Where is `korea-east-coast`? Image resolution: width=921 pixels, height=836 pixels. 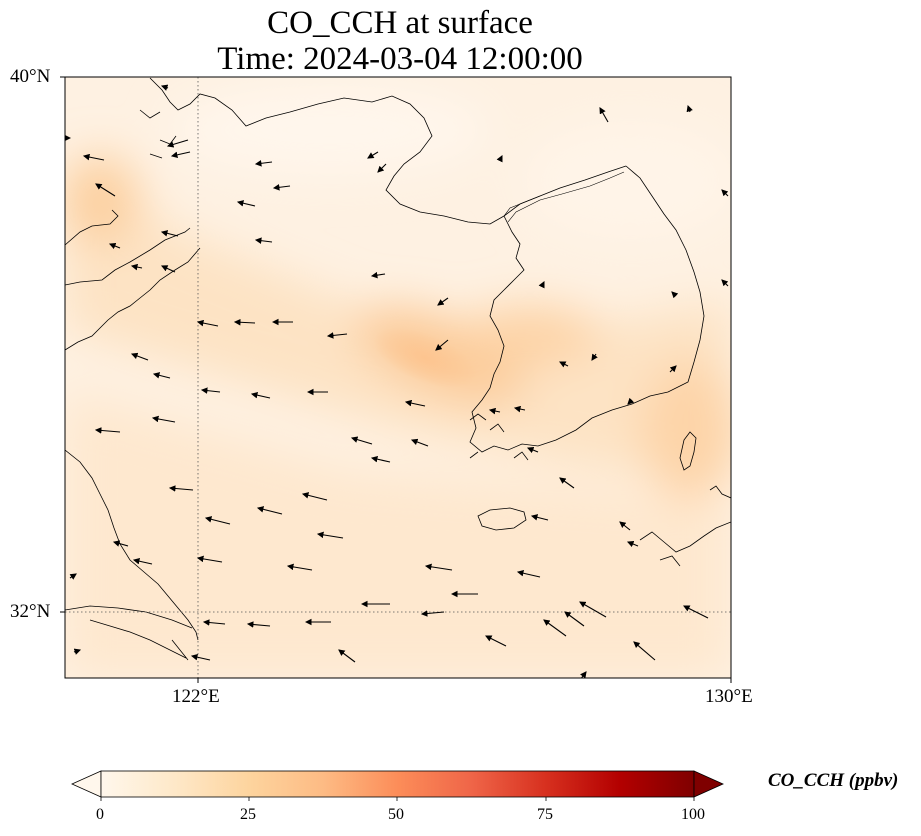
korea-east-coast is located at coordinates (665, 275).